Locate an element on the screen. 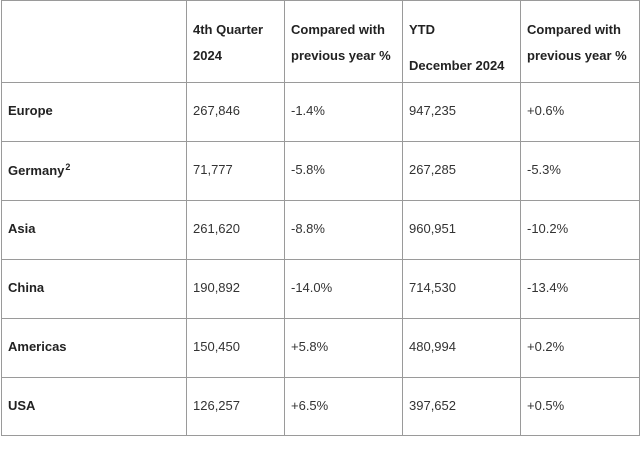 The height and width of the screenshot is (458, 640). q4-value-cell: 71,777 is located at coordinates (235, 171).